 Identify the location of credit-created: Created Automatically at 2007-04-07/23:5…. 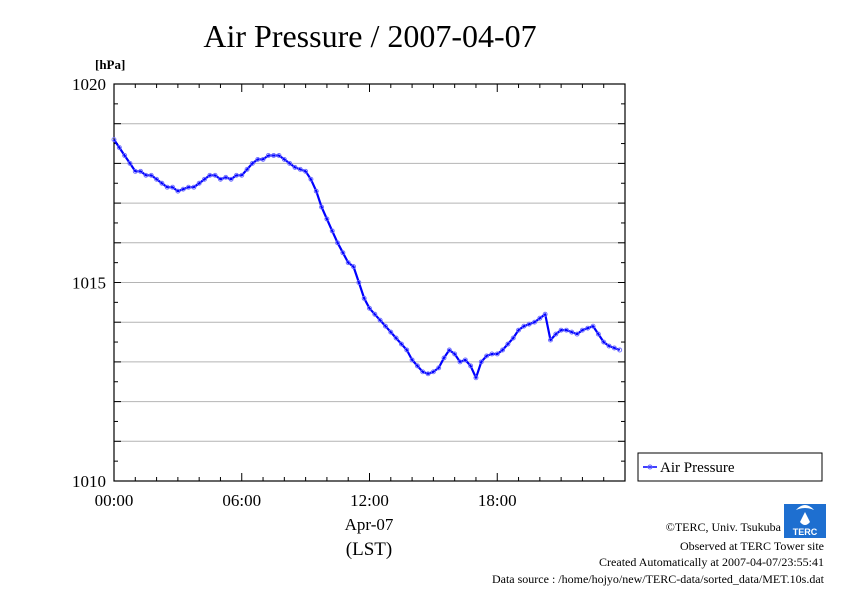
(711, 562).